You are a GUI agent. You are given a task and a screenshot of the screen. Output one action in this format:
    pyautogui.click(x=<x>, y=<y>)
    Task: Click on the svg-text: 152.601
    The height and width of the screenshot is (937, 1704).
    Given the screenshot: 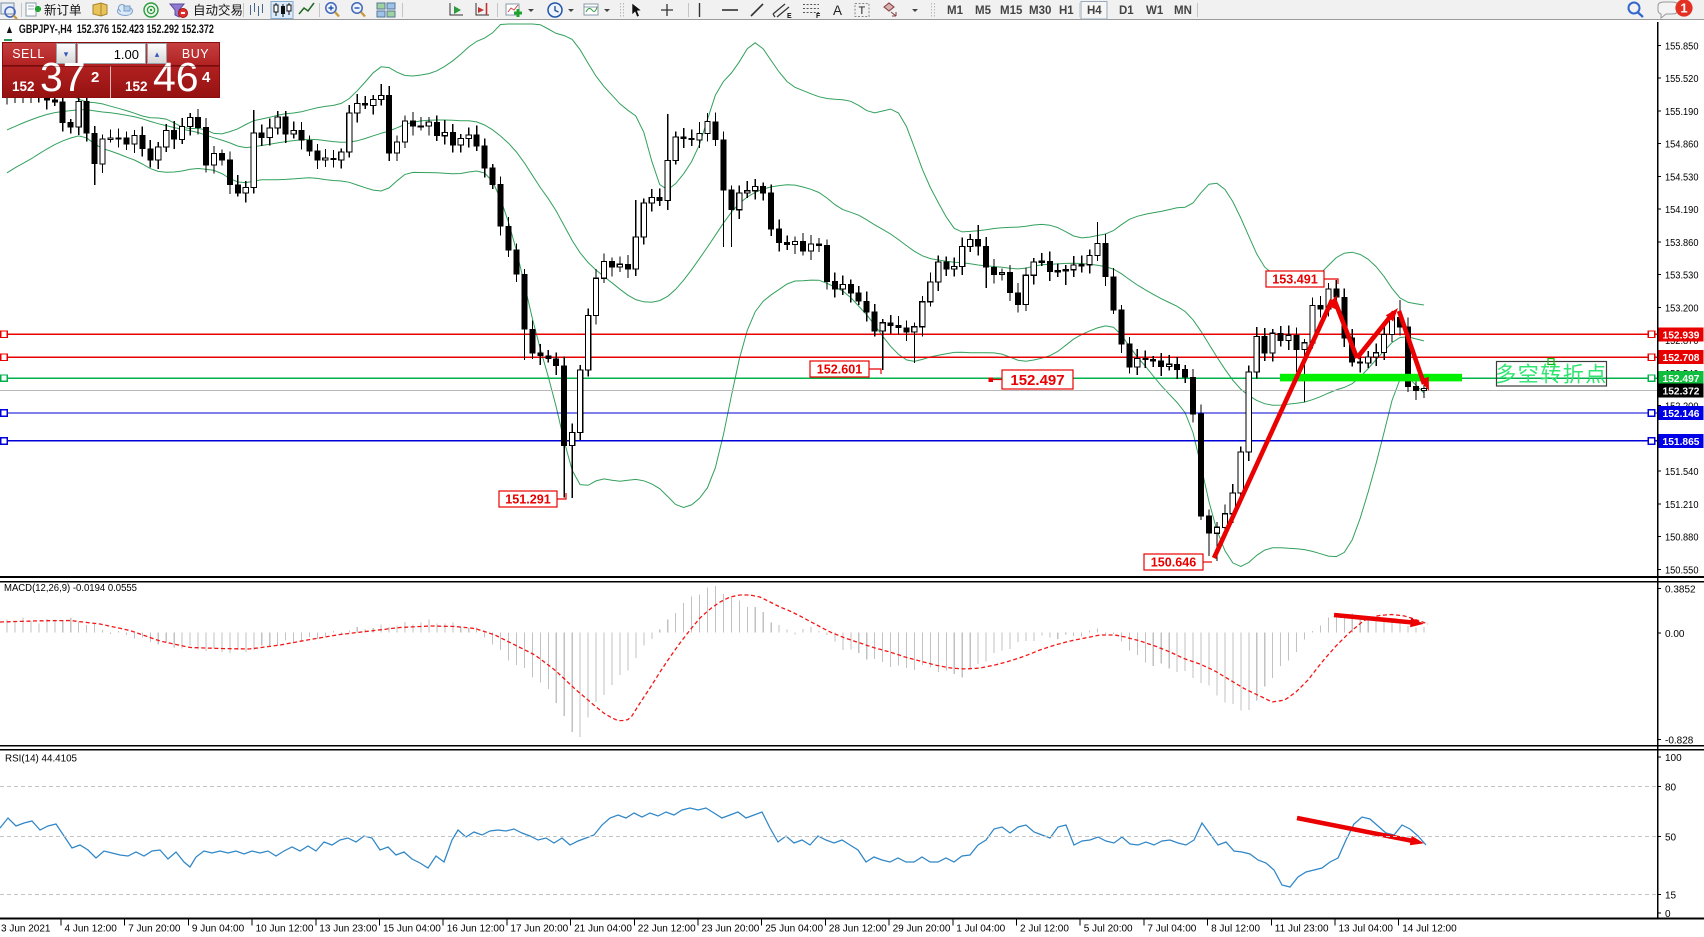 What is the action you would take?
    pyautogui.click(x=840, y=370)
    